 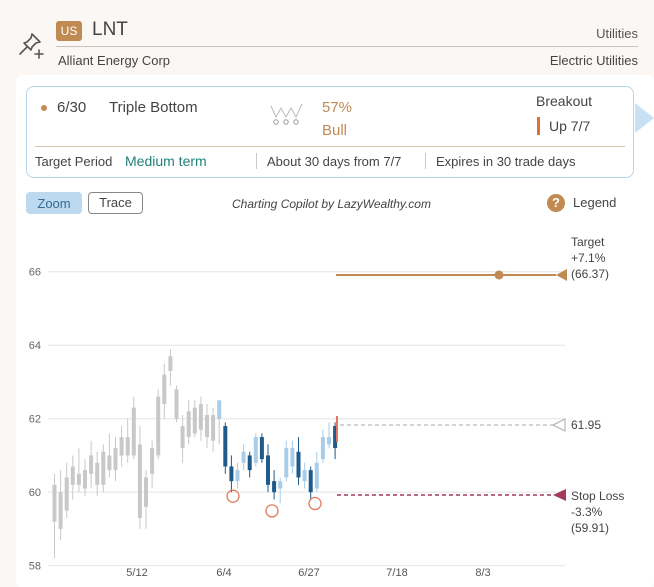 I want to click on trace-button: Trace, so click(x=115, y=203).